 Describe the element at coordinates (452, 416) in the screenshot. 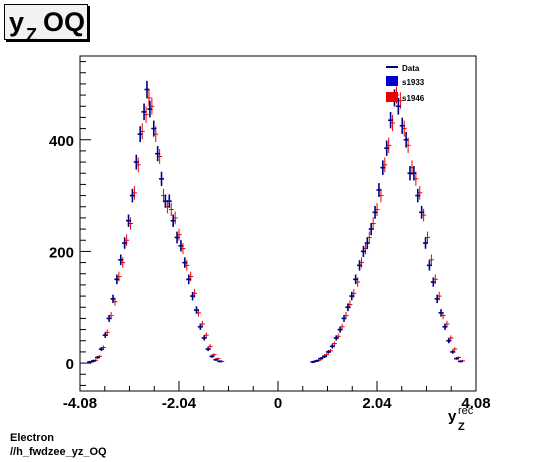

I see `x-axis-label: y` at that location.